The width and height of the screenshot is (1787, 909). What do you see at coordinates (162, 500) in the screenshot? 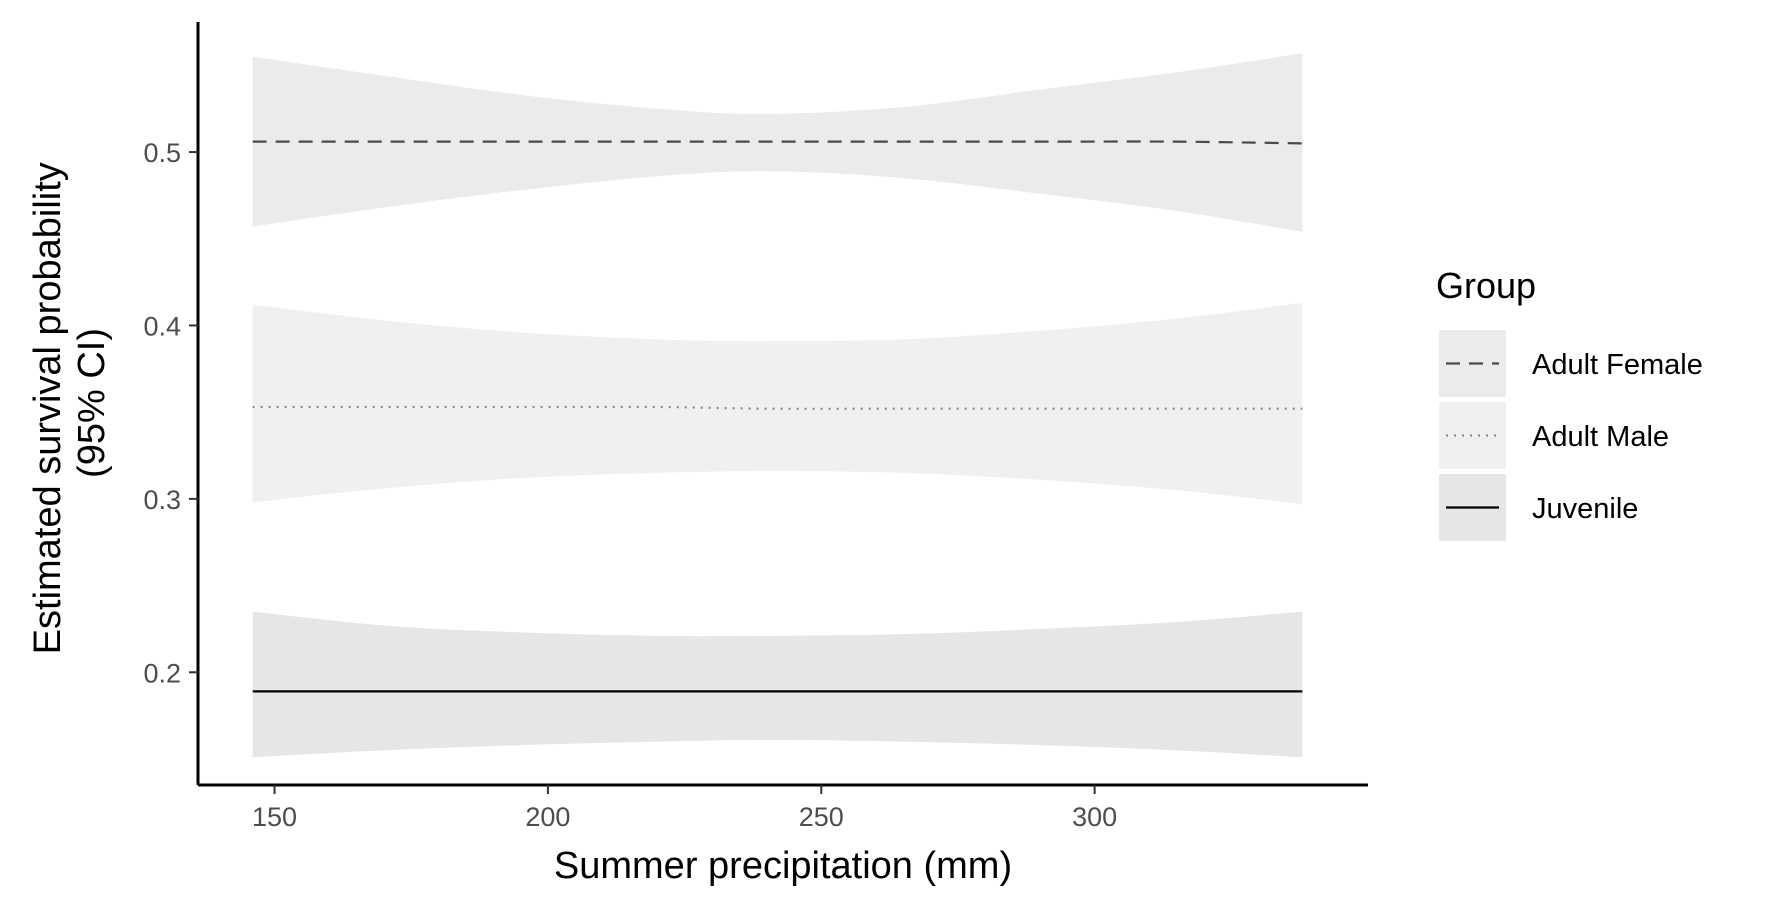
I see `y-tick-label: 0.3` at bounding box center [162, 500].